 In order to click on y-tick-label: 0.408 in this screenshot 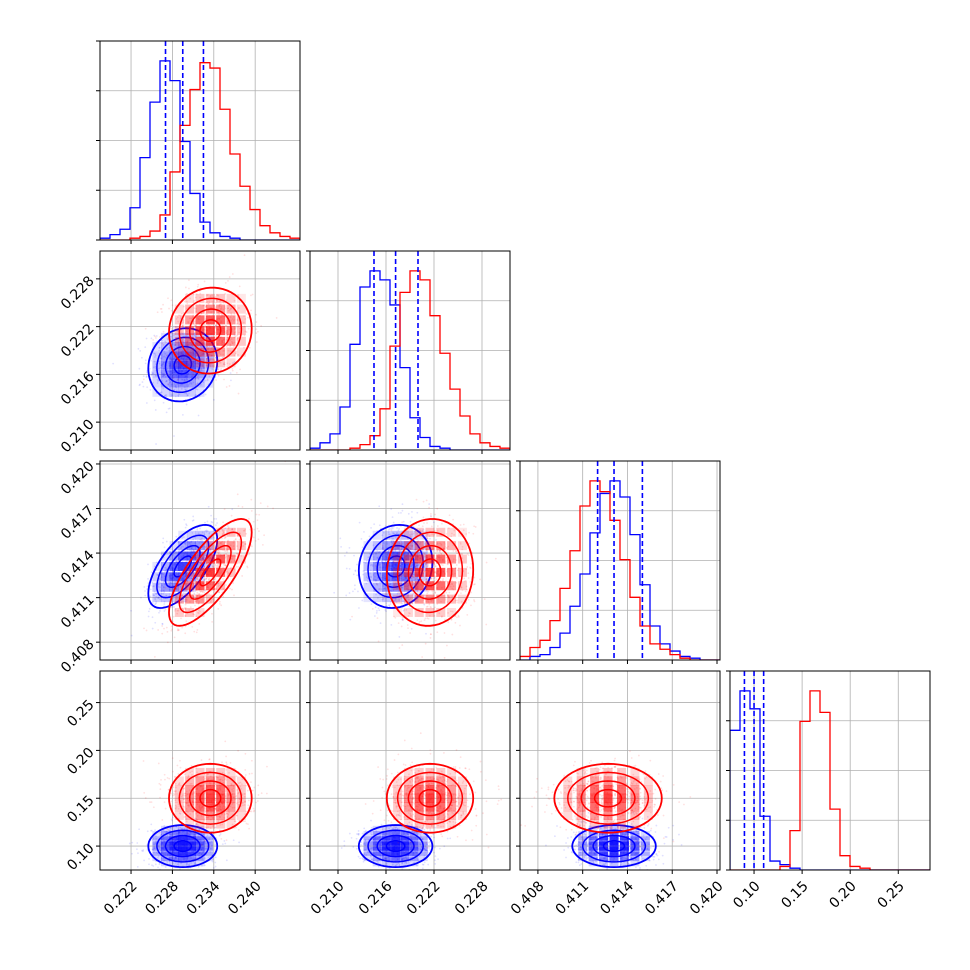, I will do `click(78, 657)`.